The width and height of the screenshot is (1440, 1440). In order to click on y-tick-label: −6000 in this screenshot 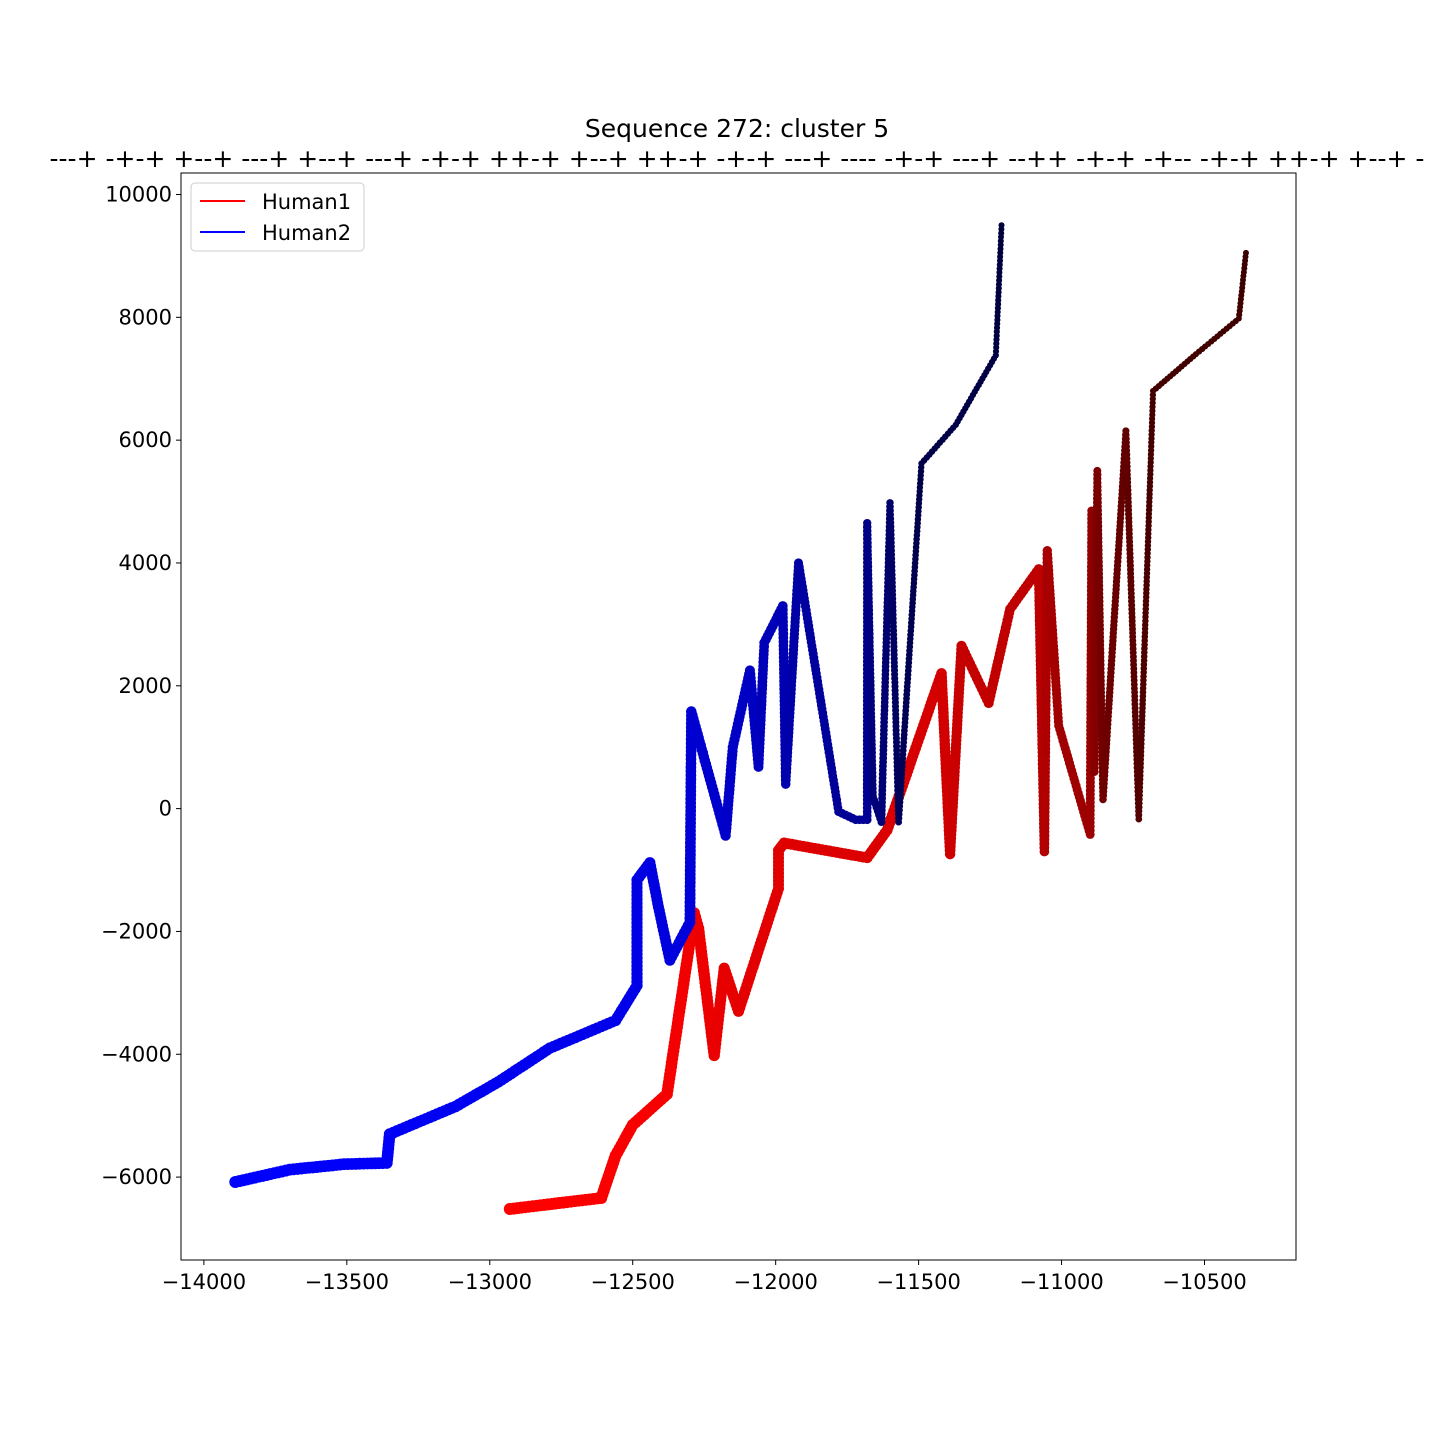, I will do `click(136, 1177)`.